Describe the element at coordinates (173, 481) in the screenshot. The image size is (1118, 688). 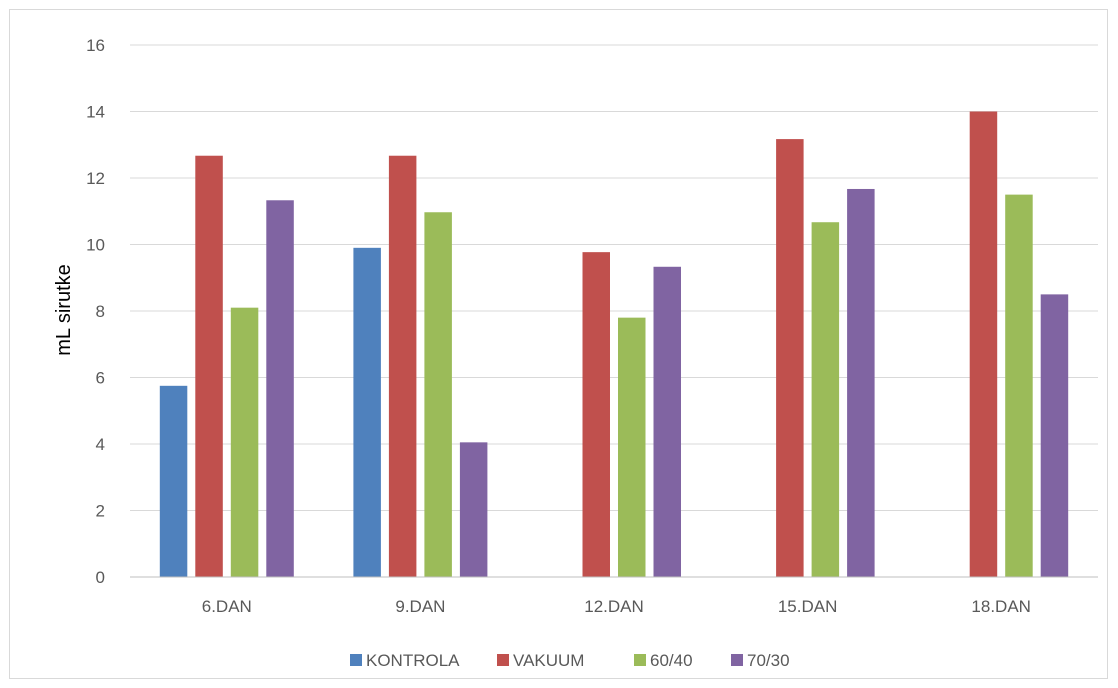
I see `bar-kontrola-6-dan` at that location.